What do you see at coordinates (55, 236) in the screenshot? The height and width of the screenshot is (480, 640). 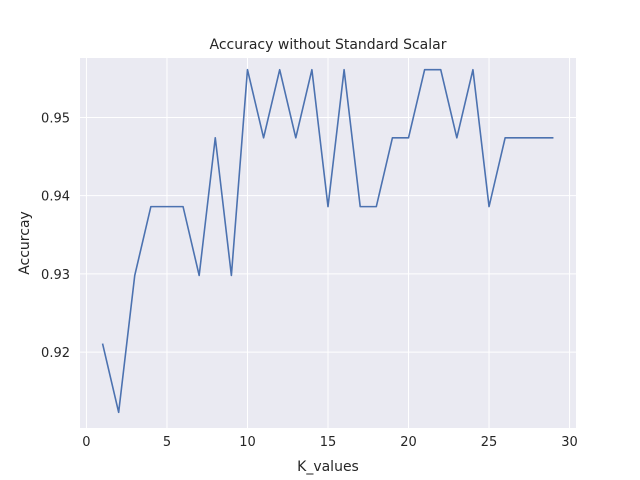 I see `y-axis-ticks: 0.92 0.93 0.94 0.95` at bounding box center [55, 236].